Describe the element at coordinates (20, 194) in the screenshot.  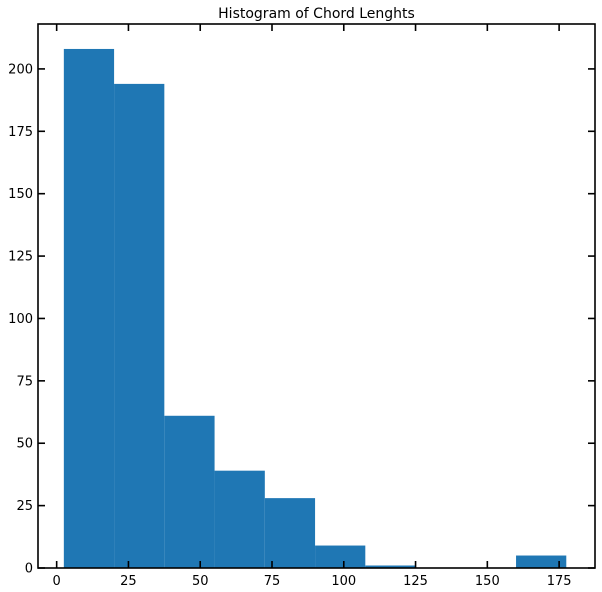
I see `y-tick-label: 150` at that location.